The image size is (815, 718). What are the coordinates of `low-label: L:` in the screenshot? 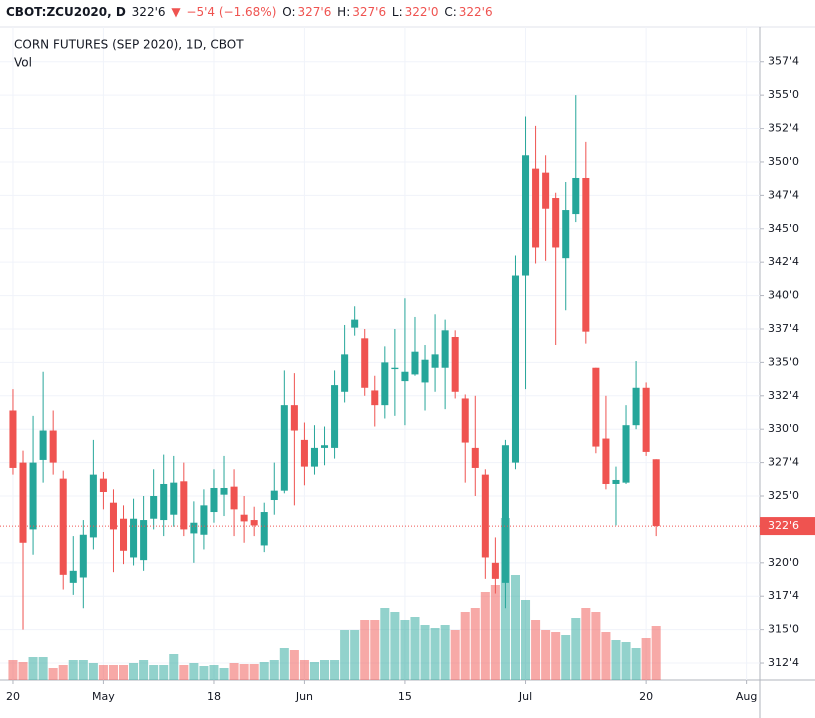 It's located at (397, 12).